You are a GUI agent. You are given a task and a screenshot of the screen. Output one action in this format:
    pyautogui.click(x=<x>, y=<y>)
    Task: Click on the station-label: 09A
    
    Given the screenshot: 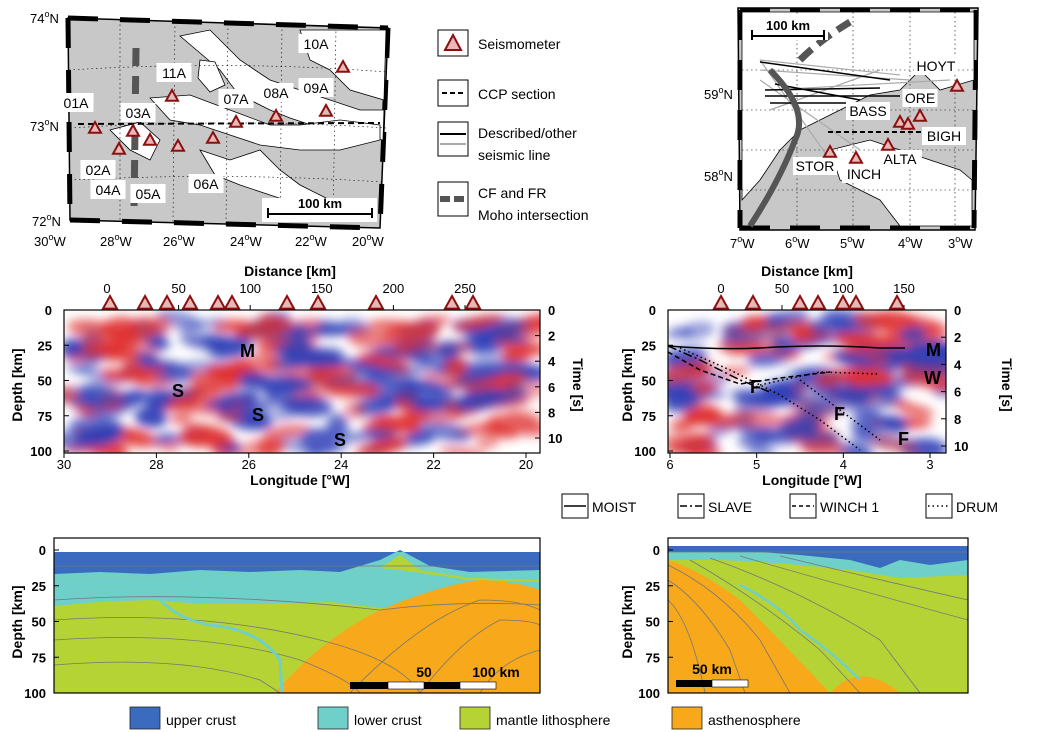 What is the action you would take?
    pyautogui.click(x=317, y=88)
    